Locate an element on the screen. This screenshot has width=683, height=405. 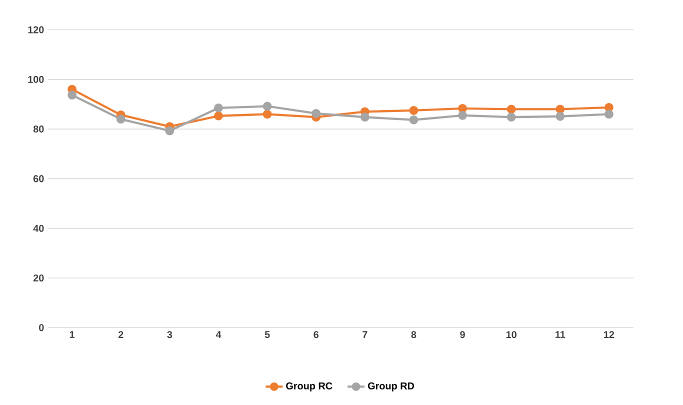
y-tick-label: 0 is located at coordinates (41, 328).